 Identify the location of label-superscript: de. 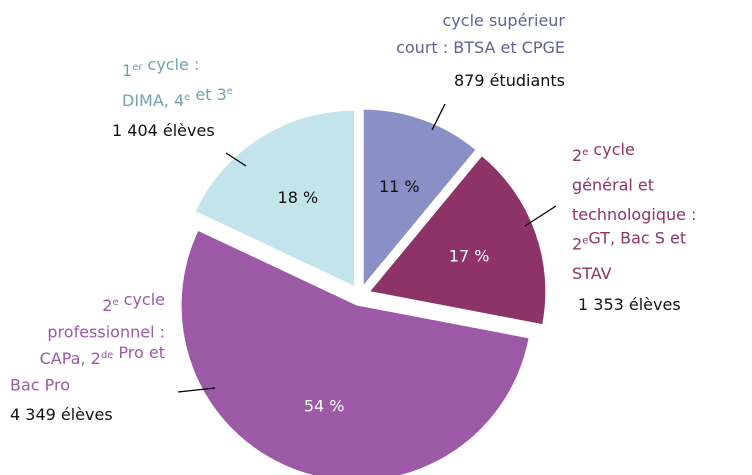
(107, 355).